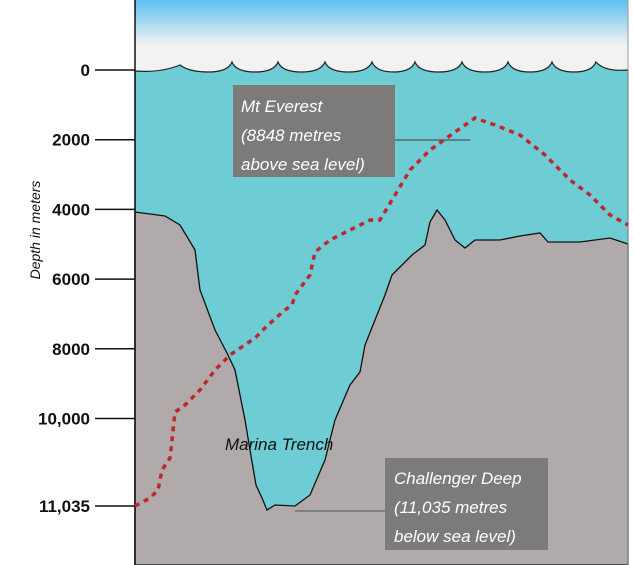 The image size is (634, 565). What do you see at coordinates (455, 536) in the screenshot?
I see `challenger-label-line3: below sea level)` at bounding box center [455, 536].